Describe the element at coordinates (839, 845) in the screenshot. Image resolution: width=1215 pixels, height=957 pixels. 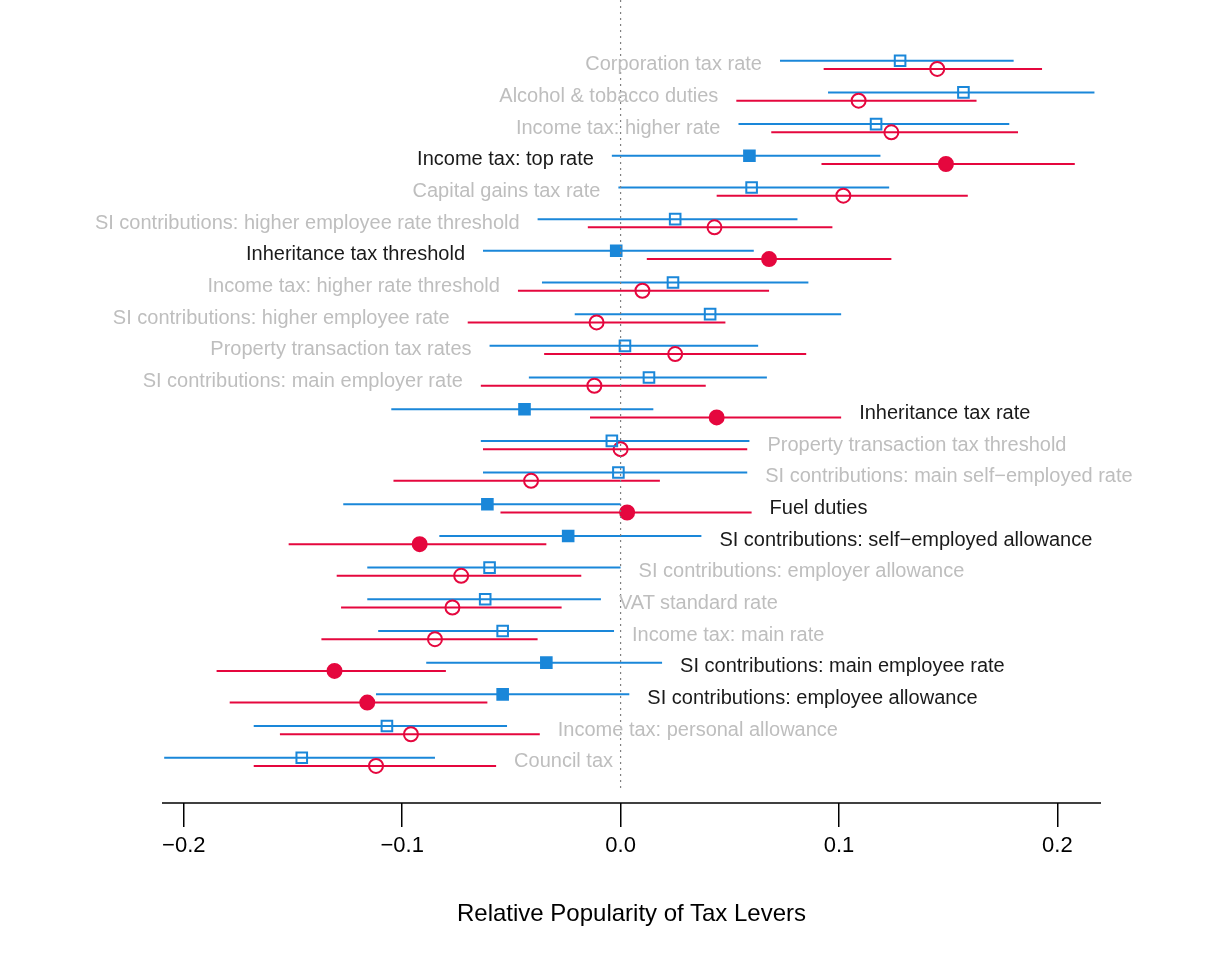
I see `x-tick-label: 0.1` at that location.